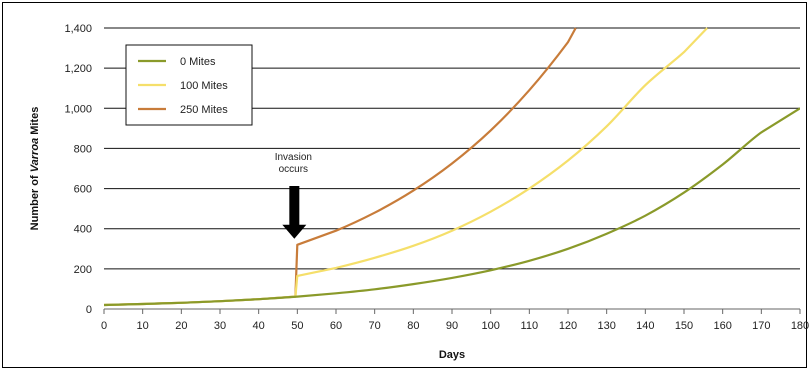 The image size is (809, 370). What do you see at coordinates (293, 169) in the screenshot?
I see `annotation-text-line-2: occurs` at bounding box center [293, 169].